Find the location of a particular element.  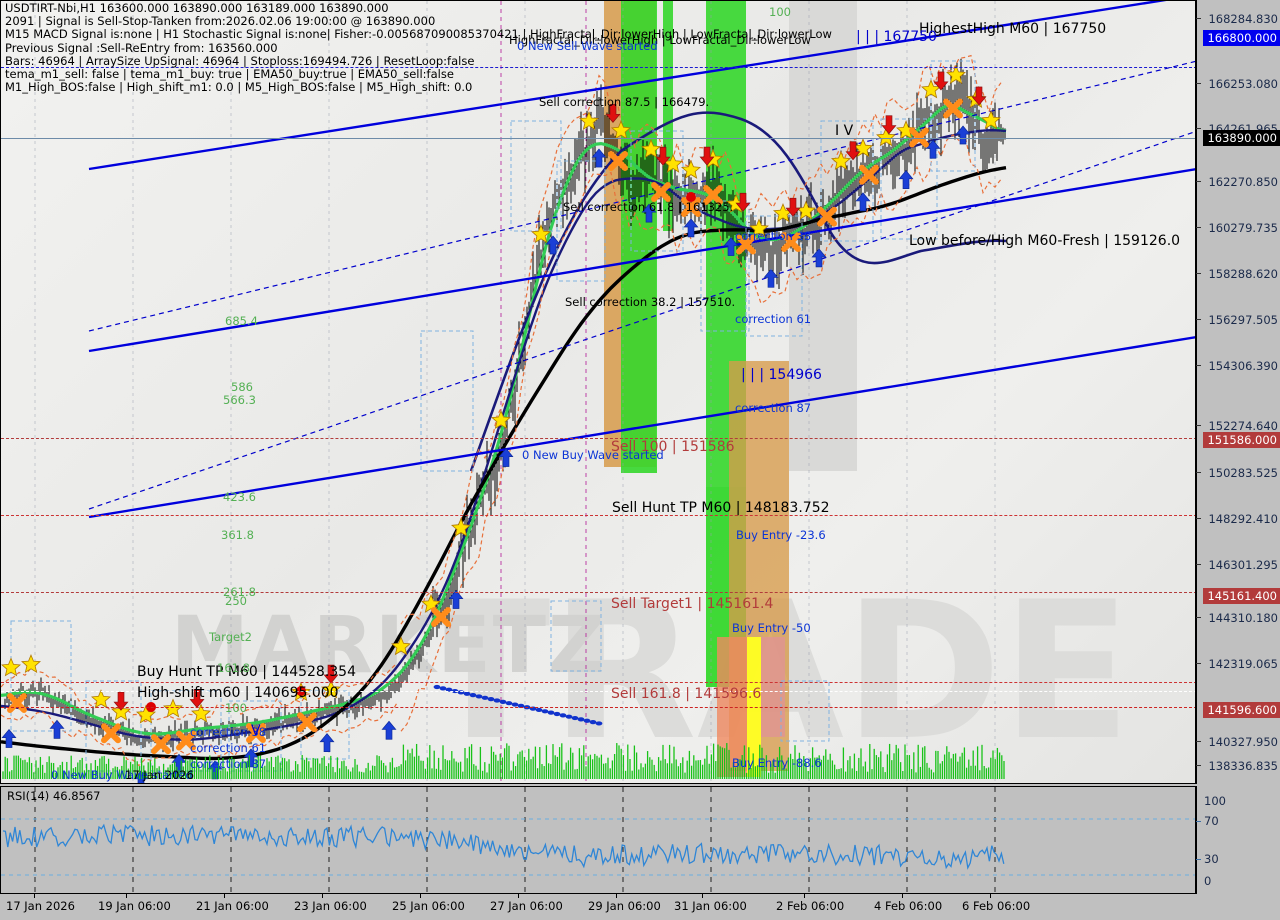

annotation-high-shift-m60: High-shift m60 | 140695.000 is located at coordinates (238, 693).